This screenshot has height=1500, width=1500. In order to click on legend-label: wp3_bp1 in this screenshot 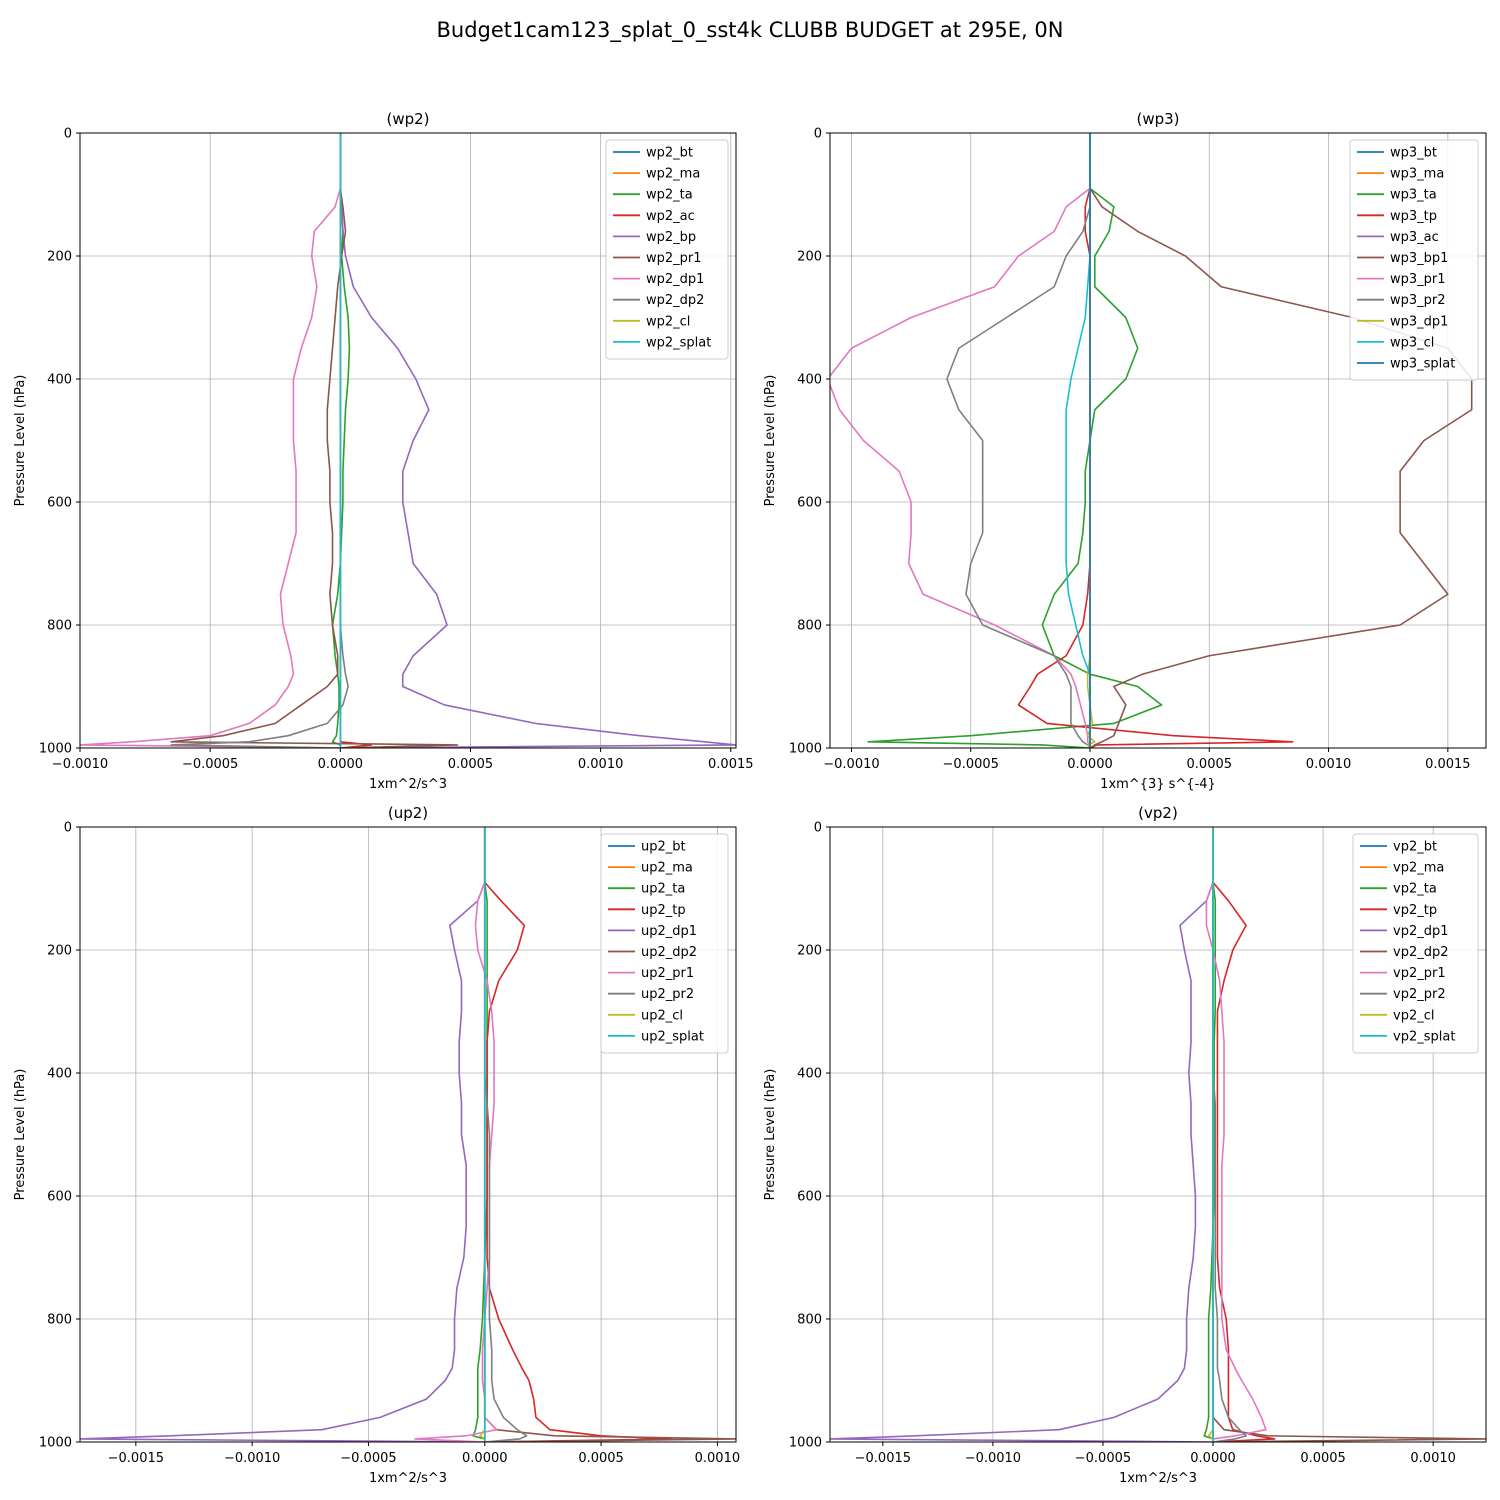, I will do `click(1419, 258)`.